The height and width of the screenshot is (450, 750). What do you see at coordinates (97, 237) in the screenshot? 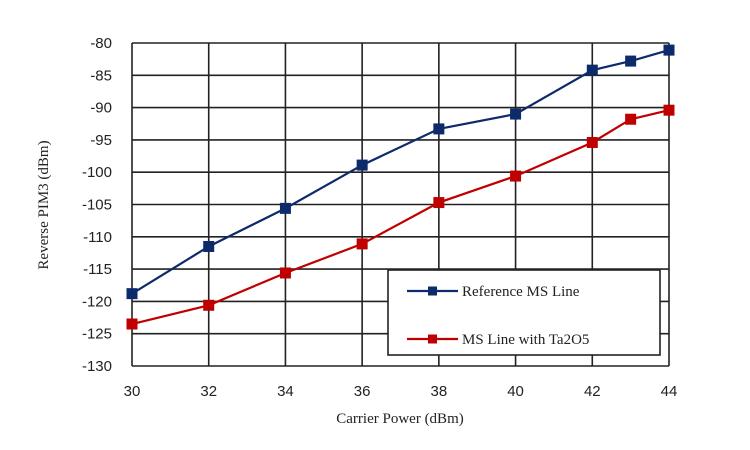
I see `y-tick-label: -110` at bounding box center [97, 237].